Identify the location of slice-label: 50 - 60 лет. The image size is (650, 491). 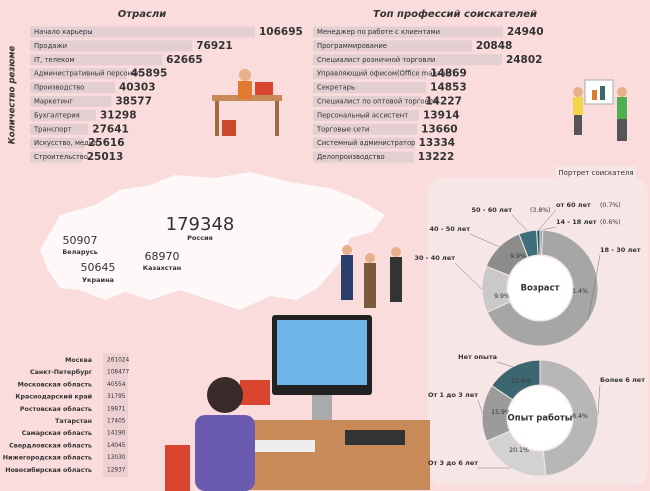
(491, 210).